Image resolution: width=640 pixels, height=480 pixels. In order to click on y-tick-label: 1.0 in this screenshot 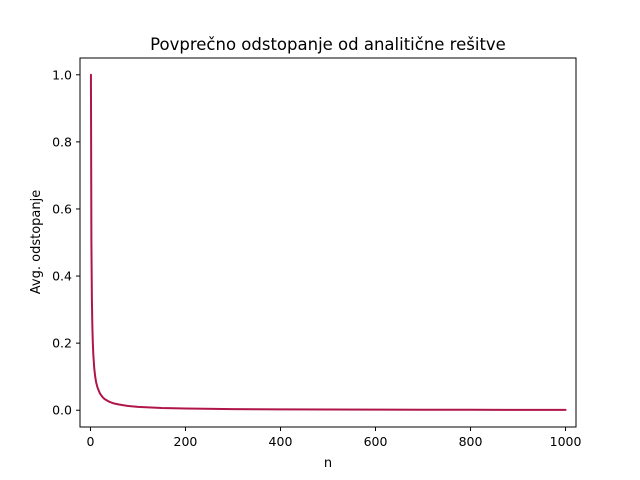, I will do `click(62, 74)`.